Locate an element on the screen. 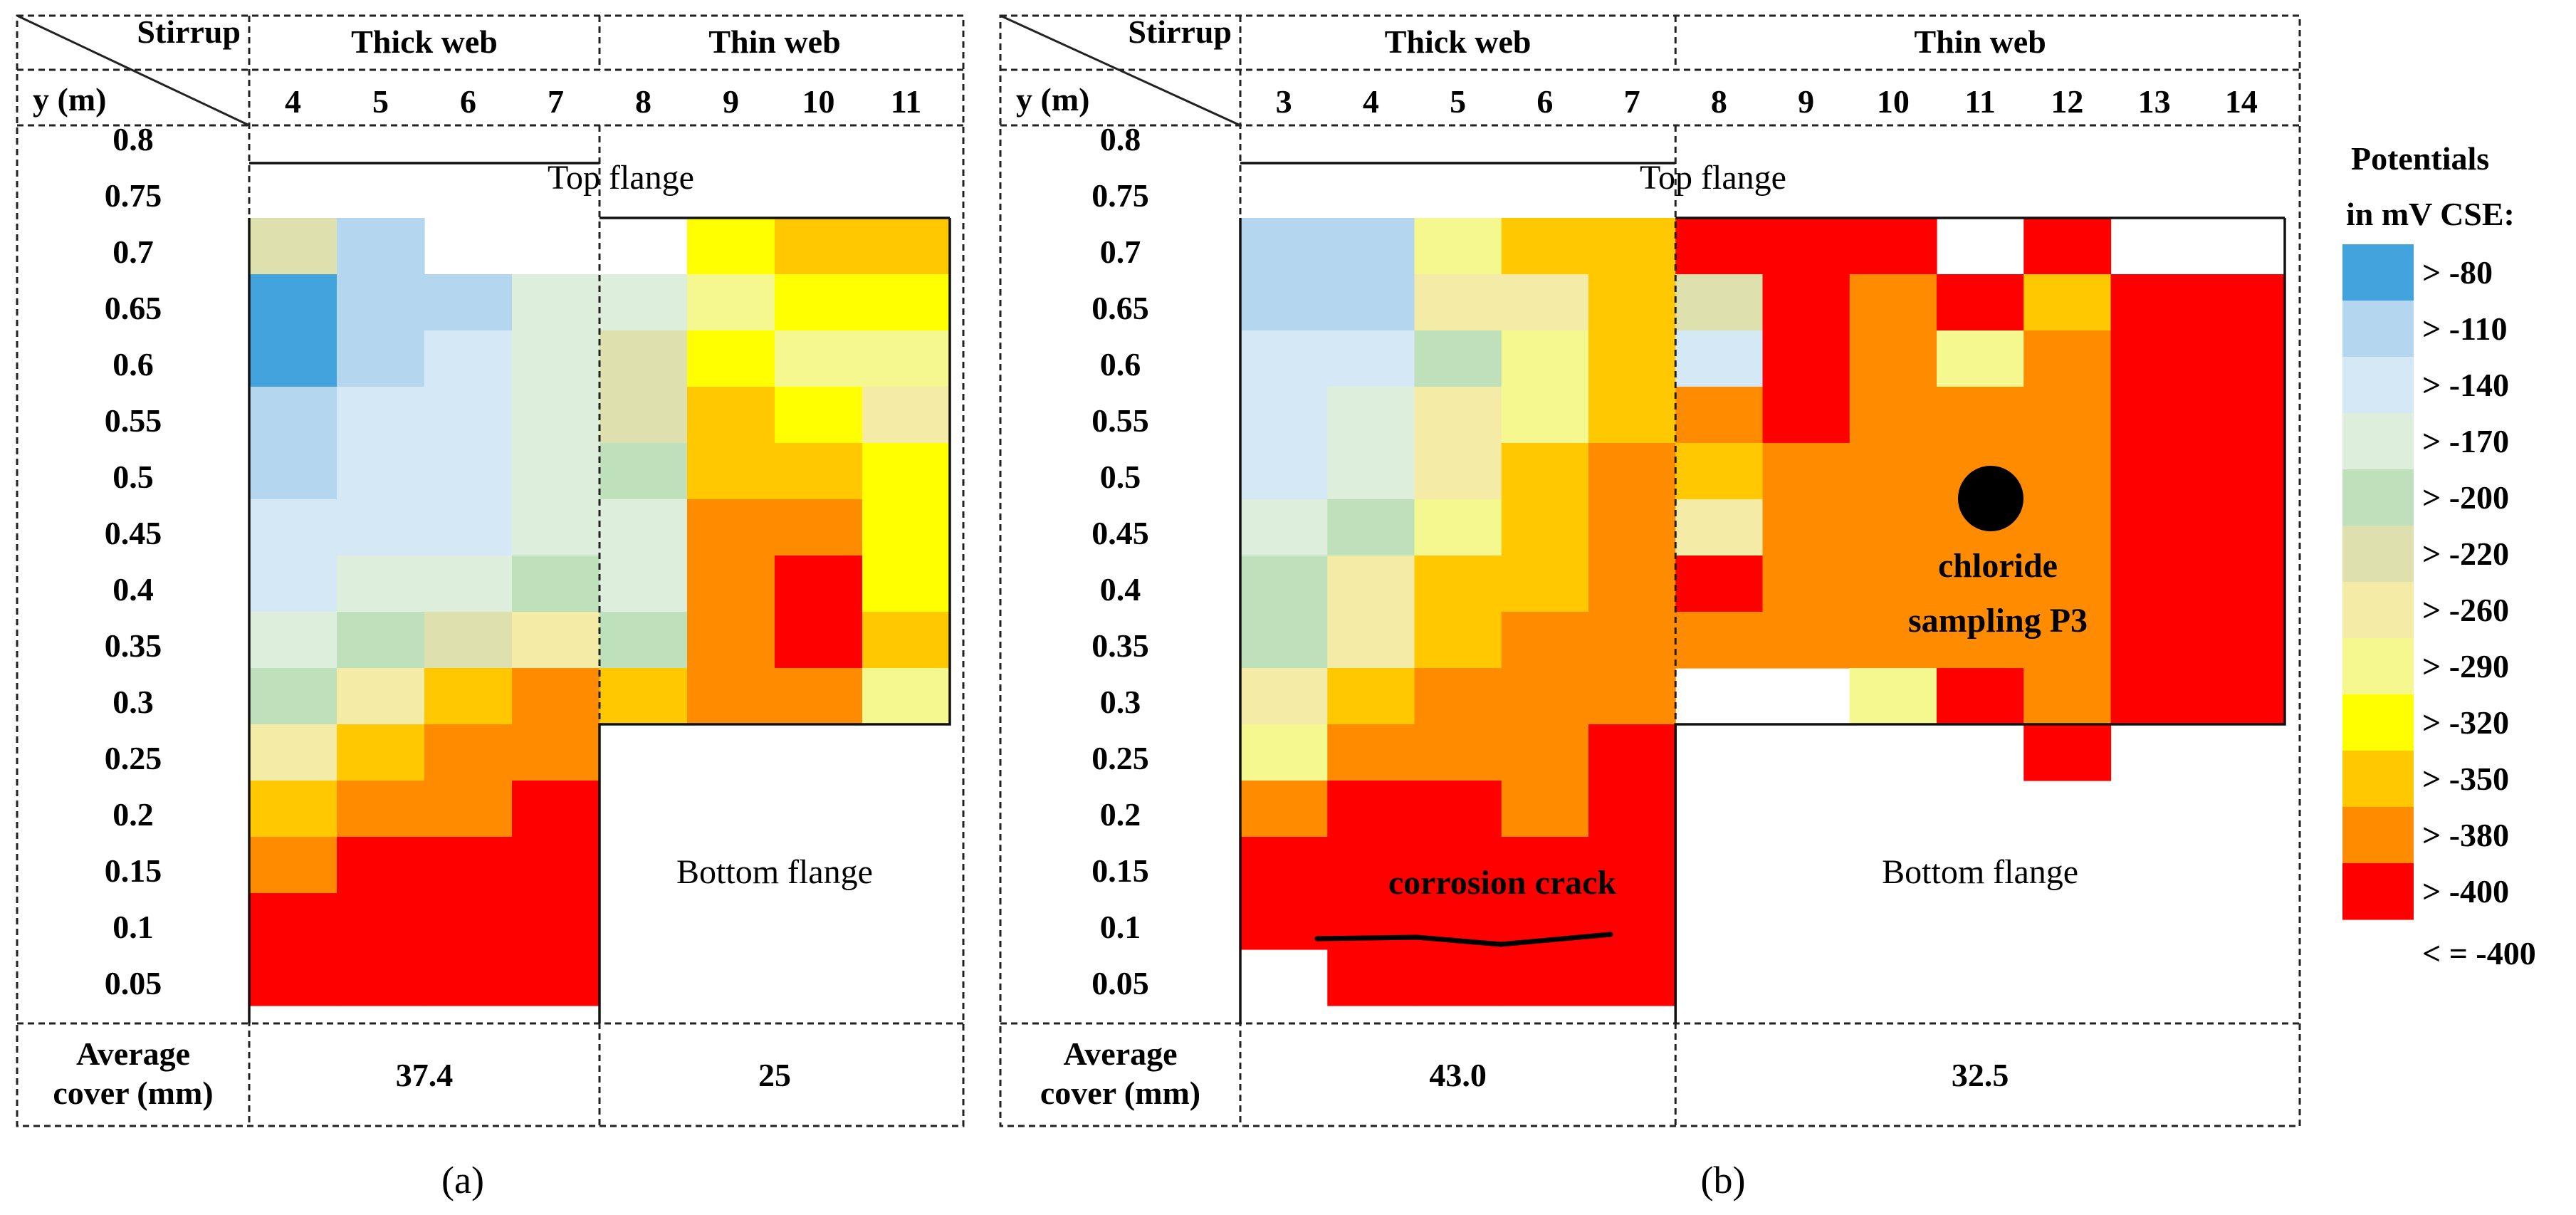 This screenshot has height=1215, width=2576. y-value-label: 0.55 is located at coordinates (133, 420).